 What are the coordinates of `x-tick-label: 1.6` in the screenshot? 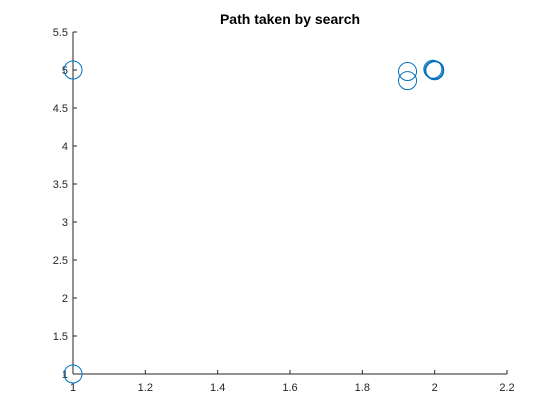 It's located at (289, 388).